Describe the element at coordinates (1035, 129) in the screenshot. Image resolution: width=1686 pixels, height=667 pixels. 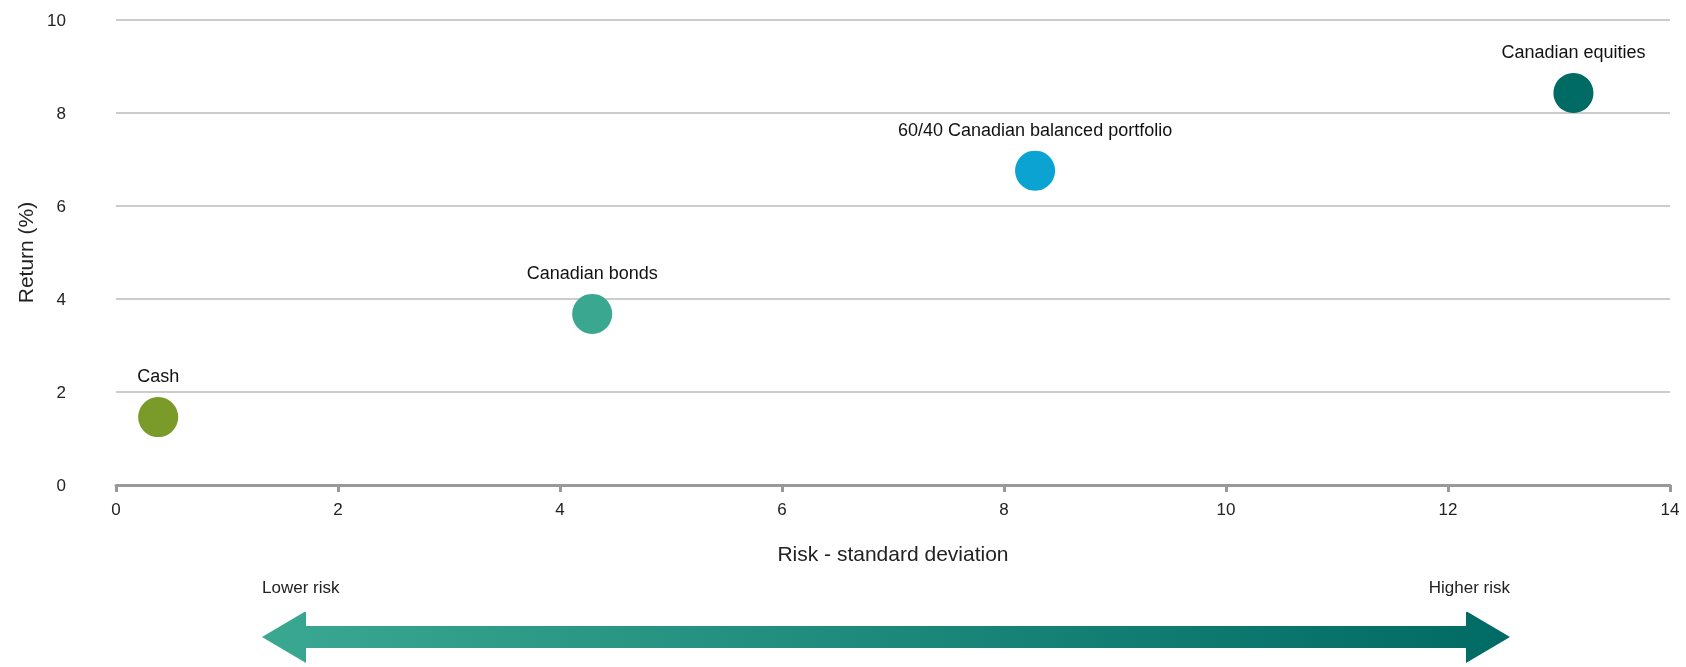
I see `series-label: 60/40 Canadian balanced portfolio` at that location.